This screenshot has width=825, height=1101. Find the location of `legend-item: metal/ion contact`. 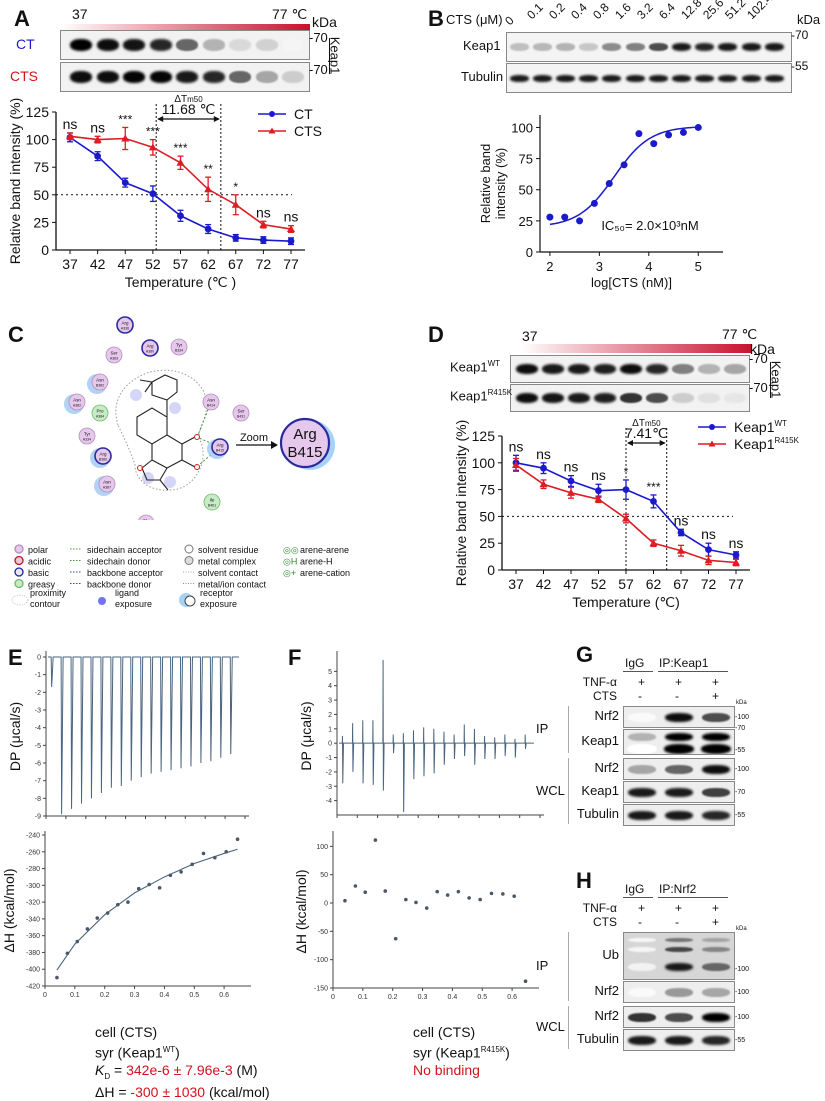

legend-item: metal/ion contact is located at coordinates (232, 585).